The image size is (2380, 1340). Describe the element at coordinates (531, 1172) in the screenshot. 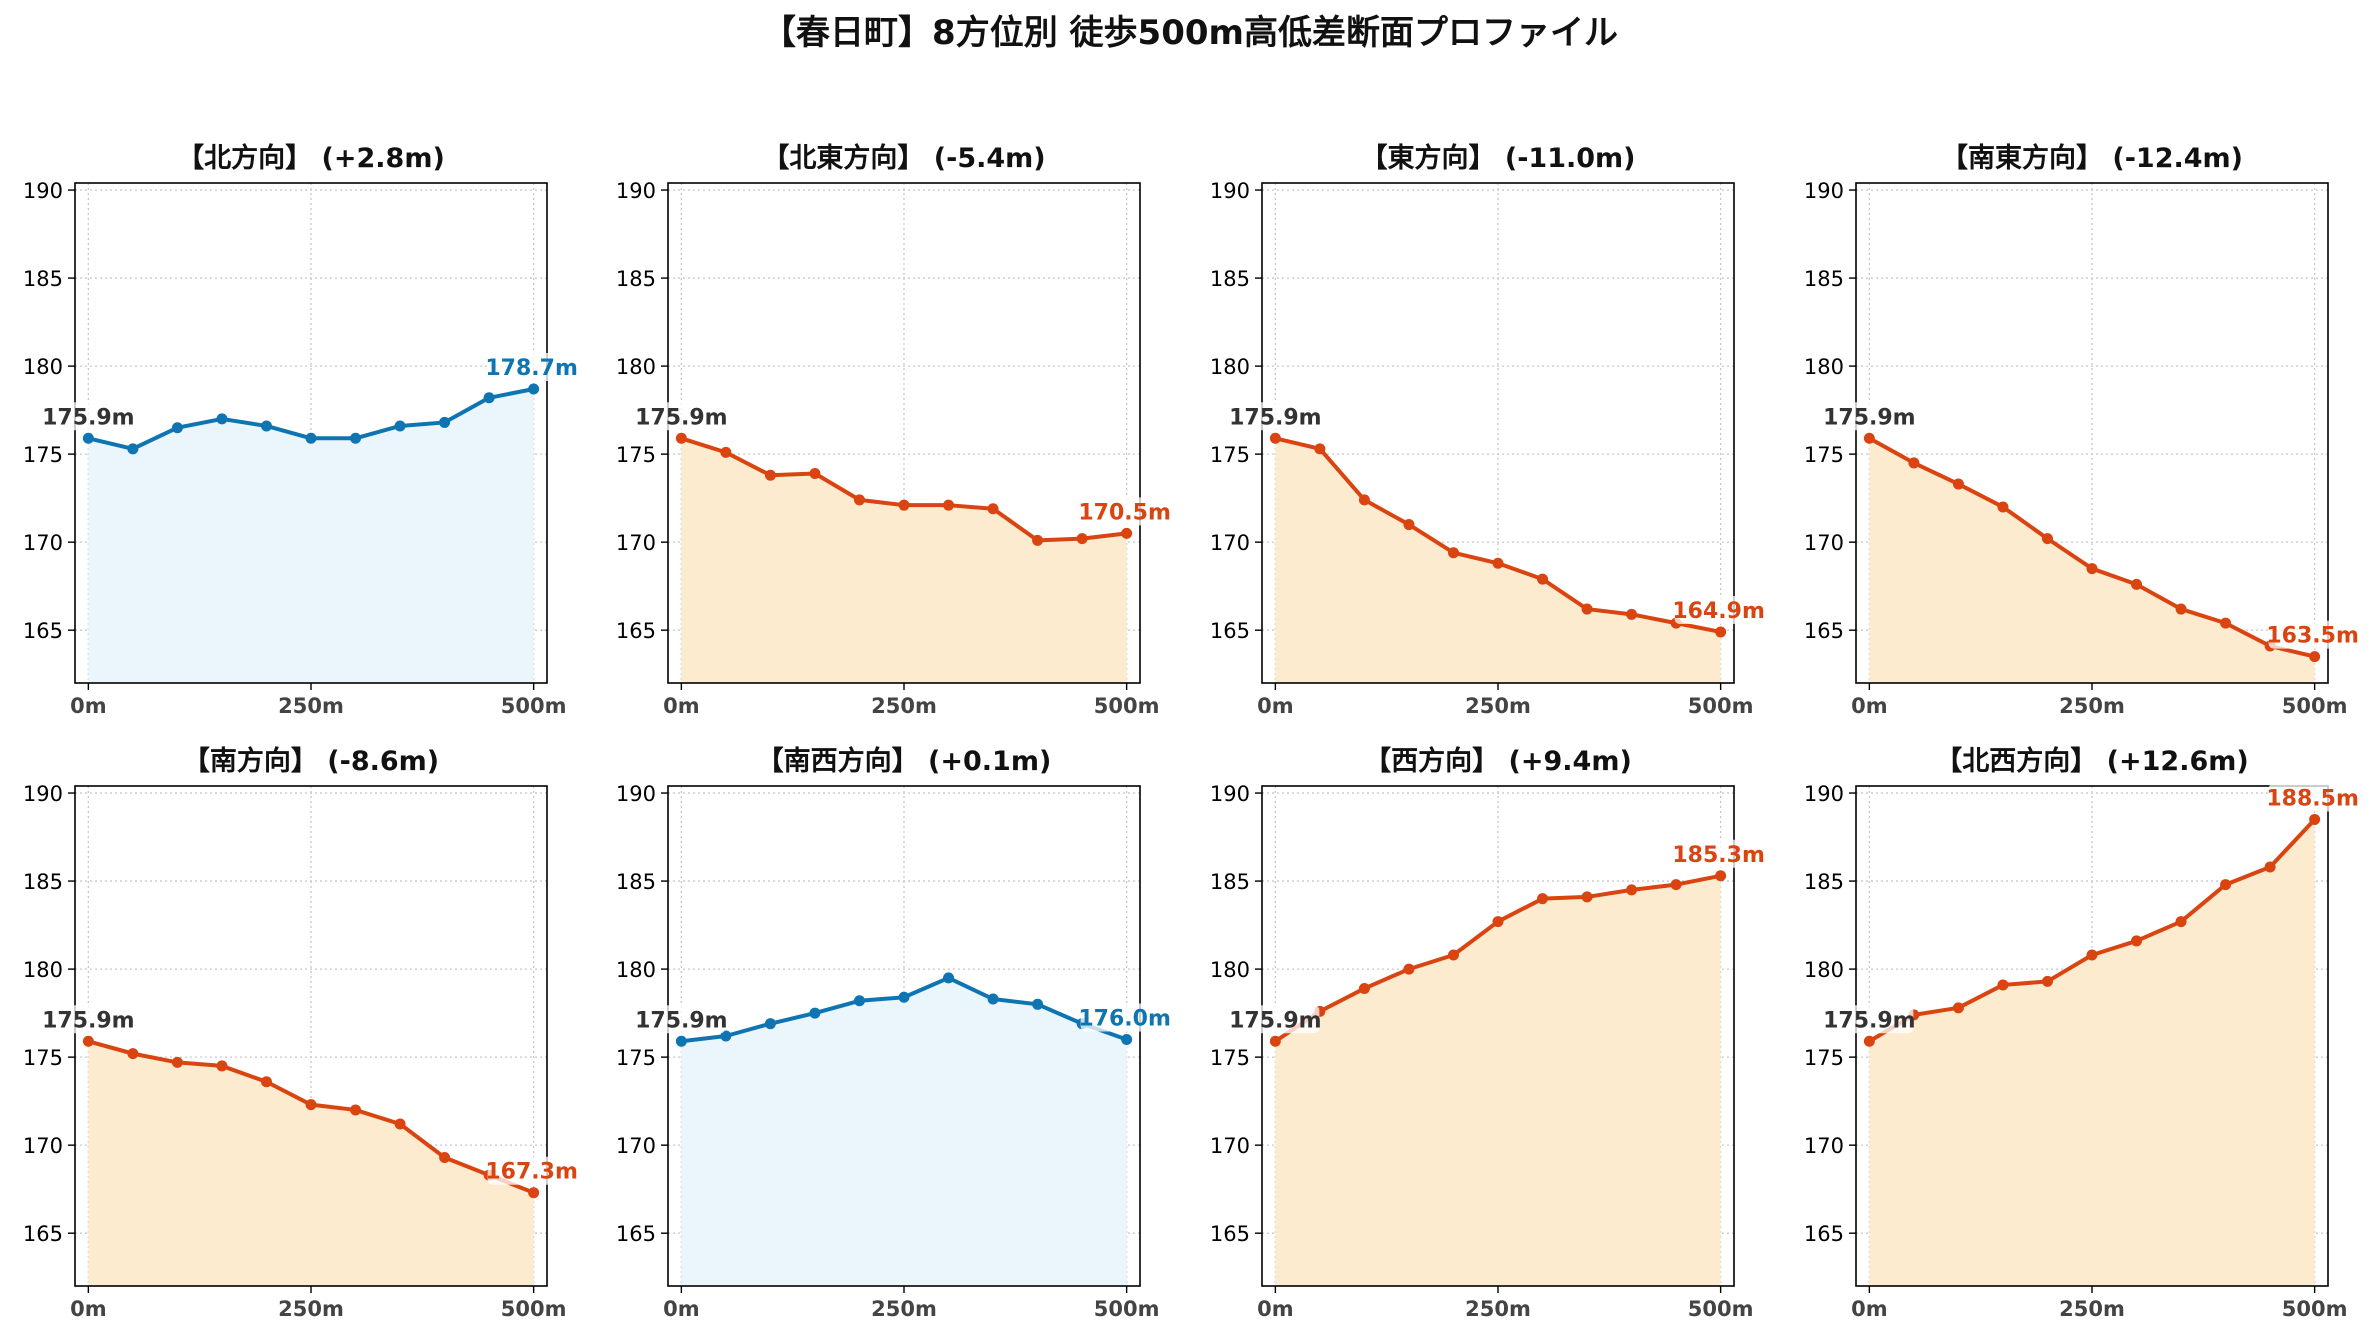

I see `end-value-label: 167.3m` at that location.